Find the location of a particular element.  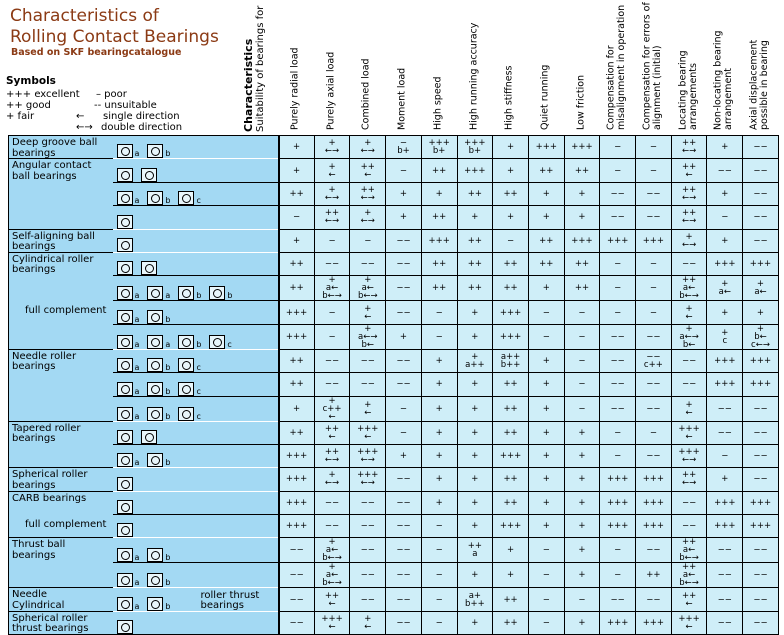

bearing-type-label: Spherical roller thrust bearings is located at coordinates (50, 623).